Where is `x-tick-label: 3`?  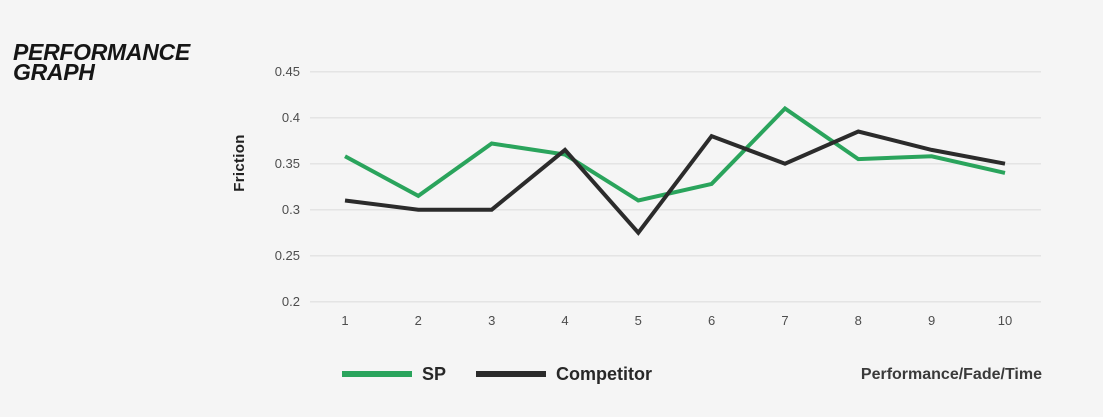
x-tick-label: 3 is located at coordinates (491, 320).